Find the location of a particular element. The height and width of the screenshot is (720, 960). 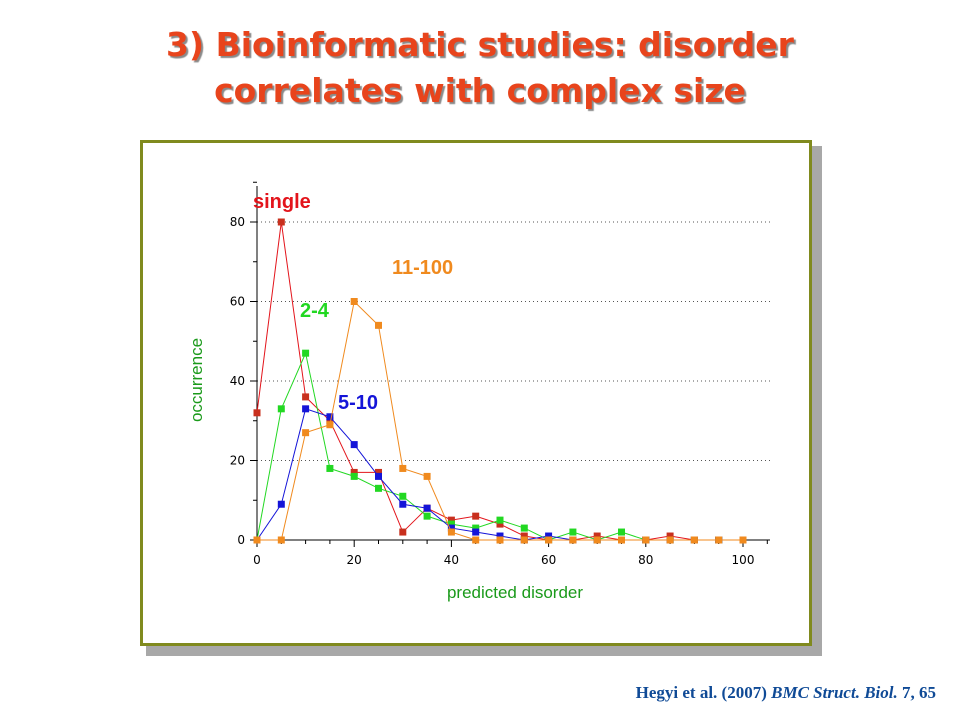

x-tick-label-60: 60 is located at coordinates (548, 560).